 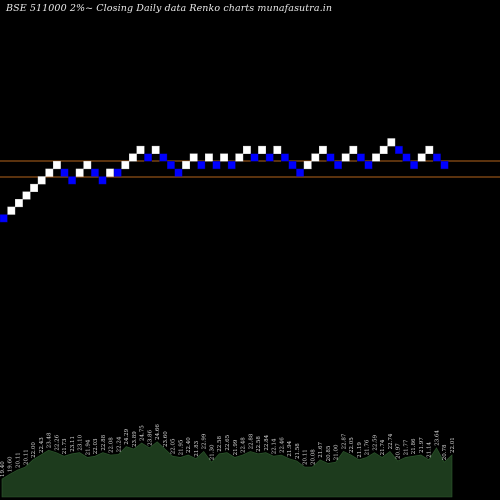 What do you see at coordinates (275, 446) in the screenshot?
I see `volume-label: 22.14` at bounding box center [275, 446].